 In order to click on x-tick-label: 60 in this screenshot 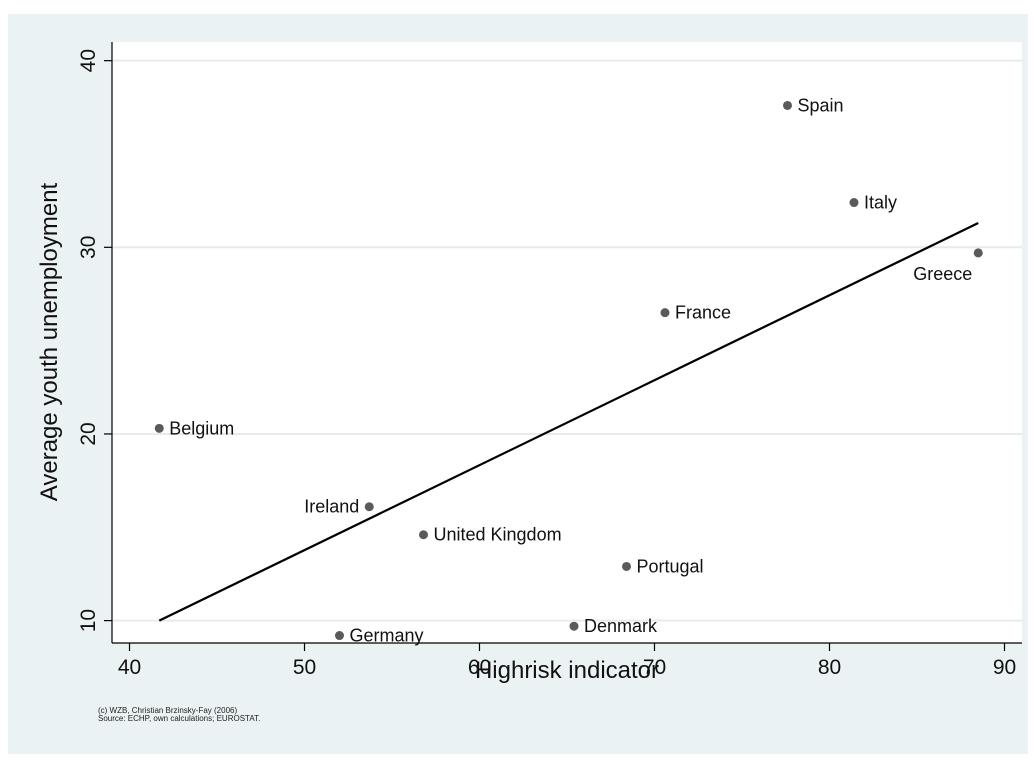, I will do `click(479, 667)`.